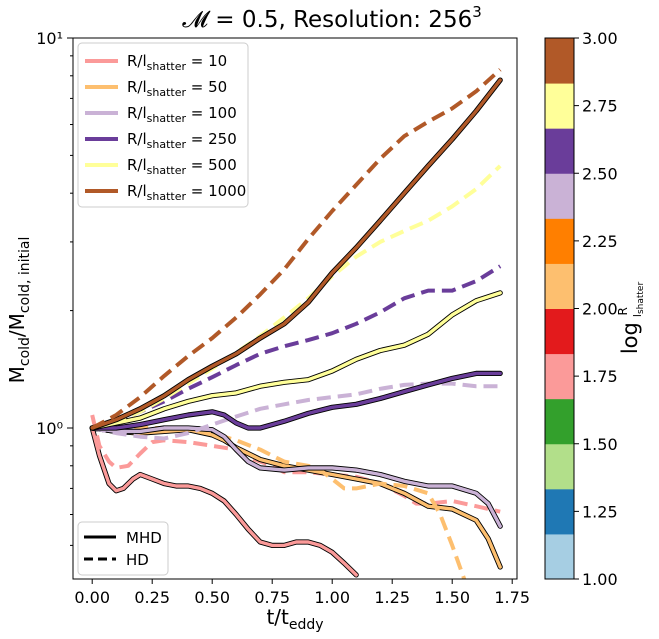  Describe the element at coordinates (92, 597) in the screenshot. I see `x-tick-label: 0.00` at that location.